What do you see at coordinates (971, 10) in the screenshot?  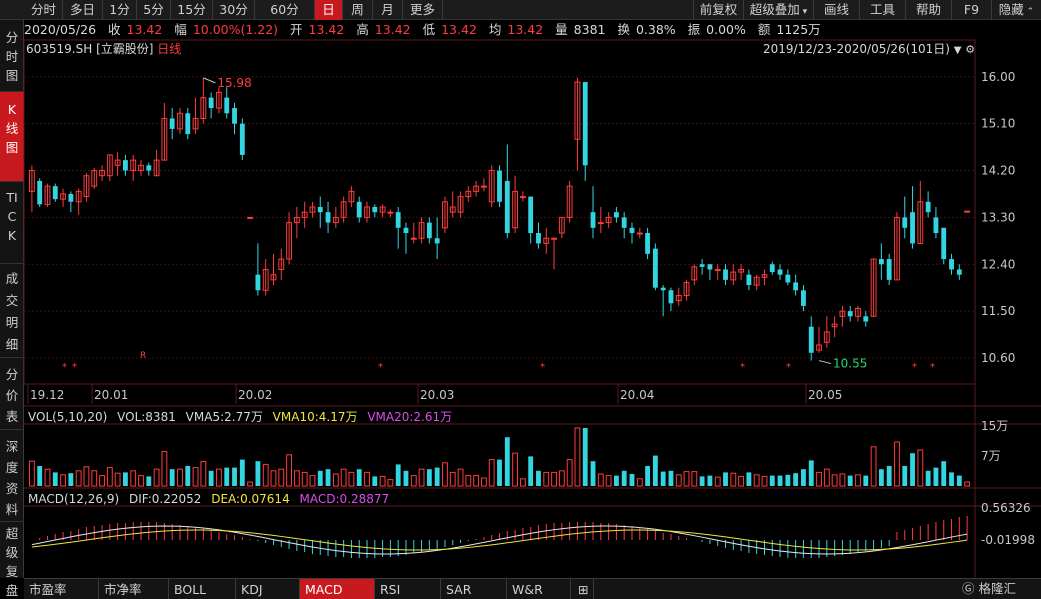 I see `f9-button: F9` at bounding box center [971, 10].